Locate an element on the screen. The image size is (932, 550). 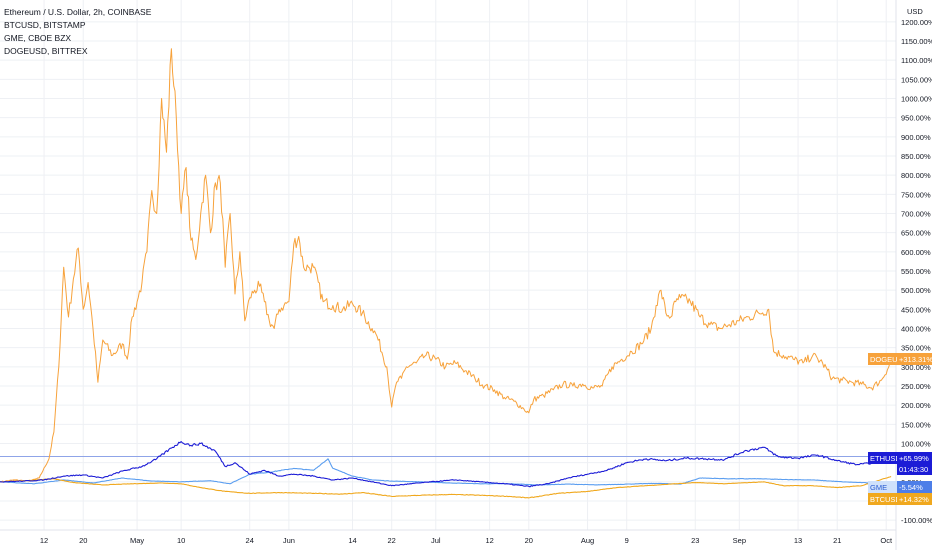
y-tick-label: 450.00% is located at coordinates (916, 309).